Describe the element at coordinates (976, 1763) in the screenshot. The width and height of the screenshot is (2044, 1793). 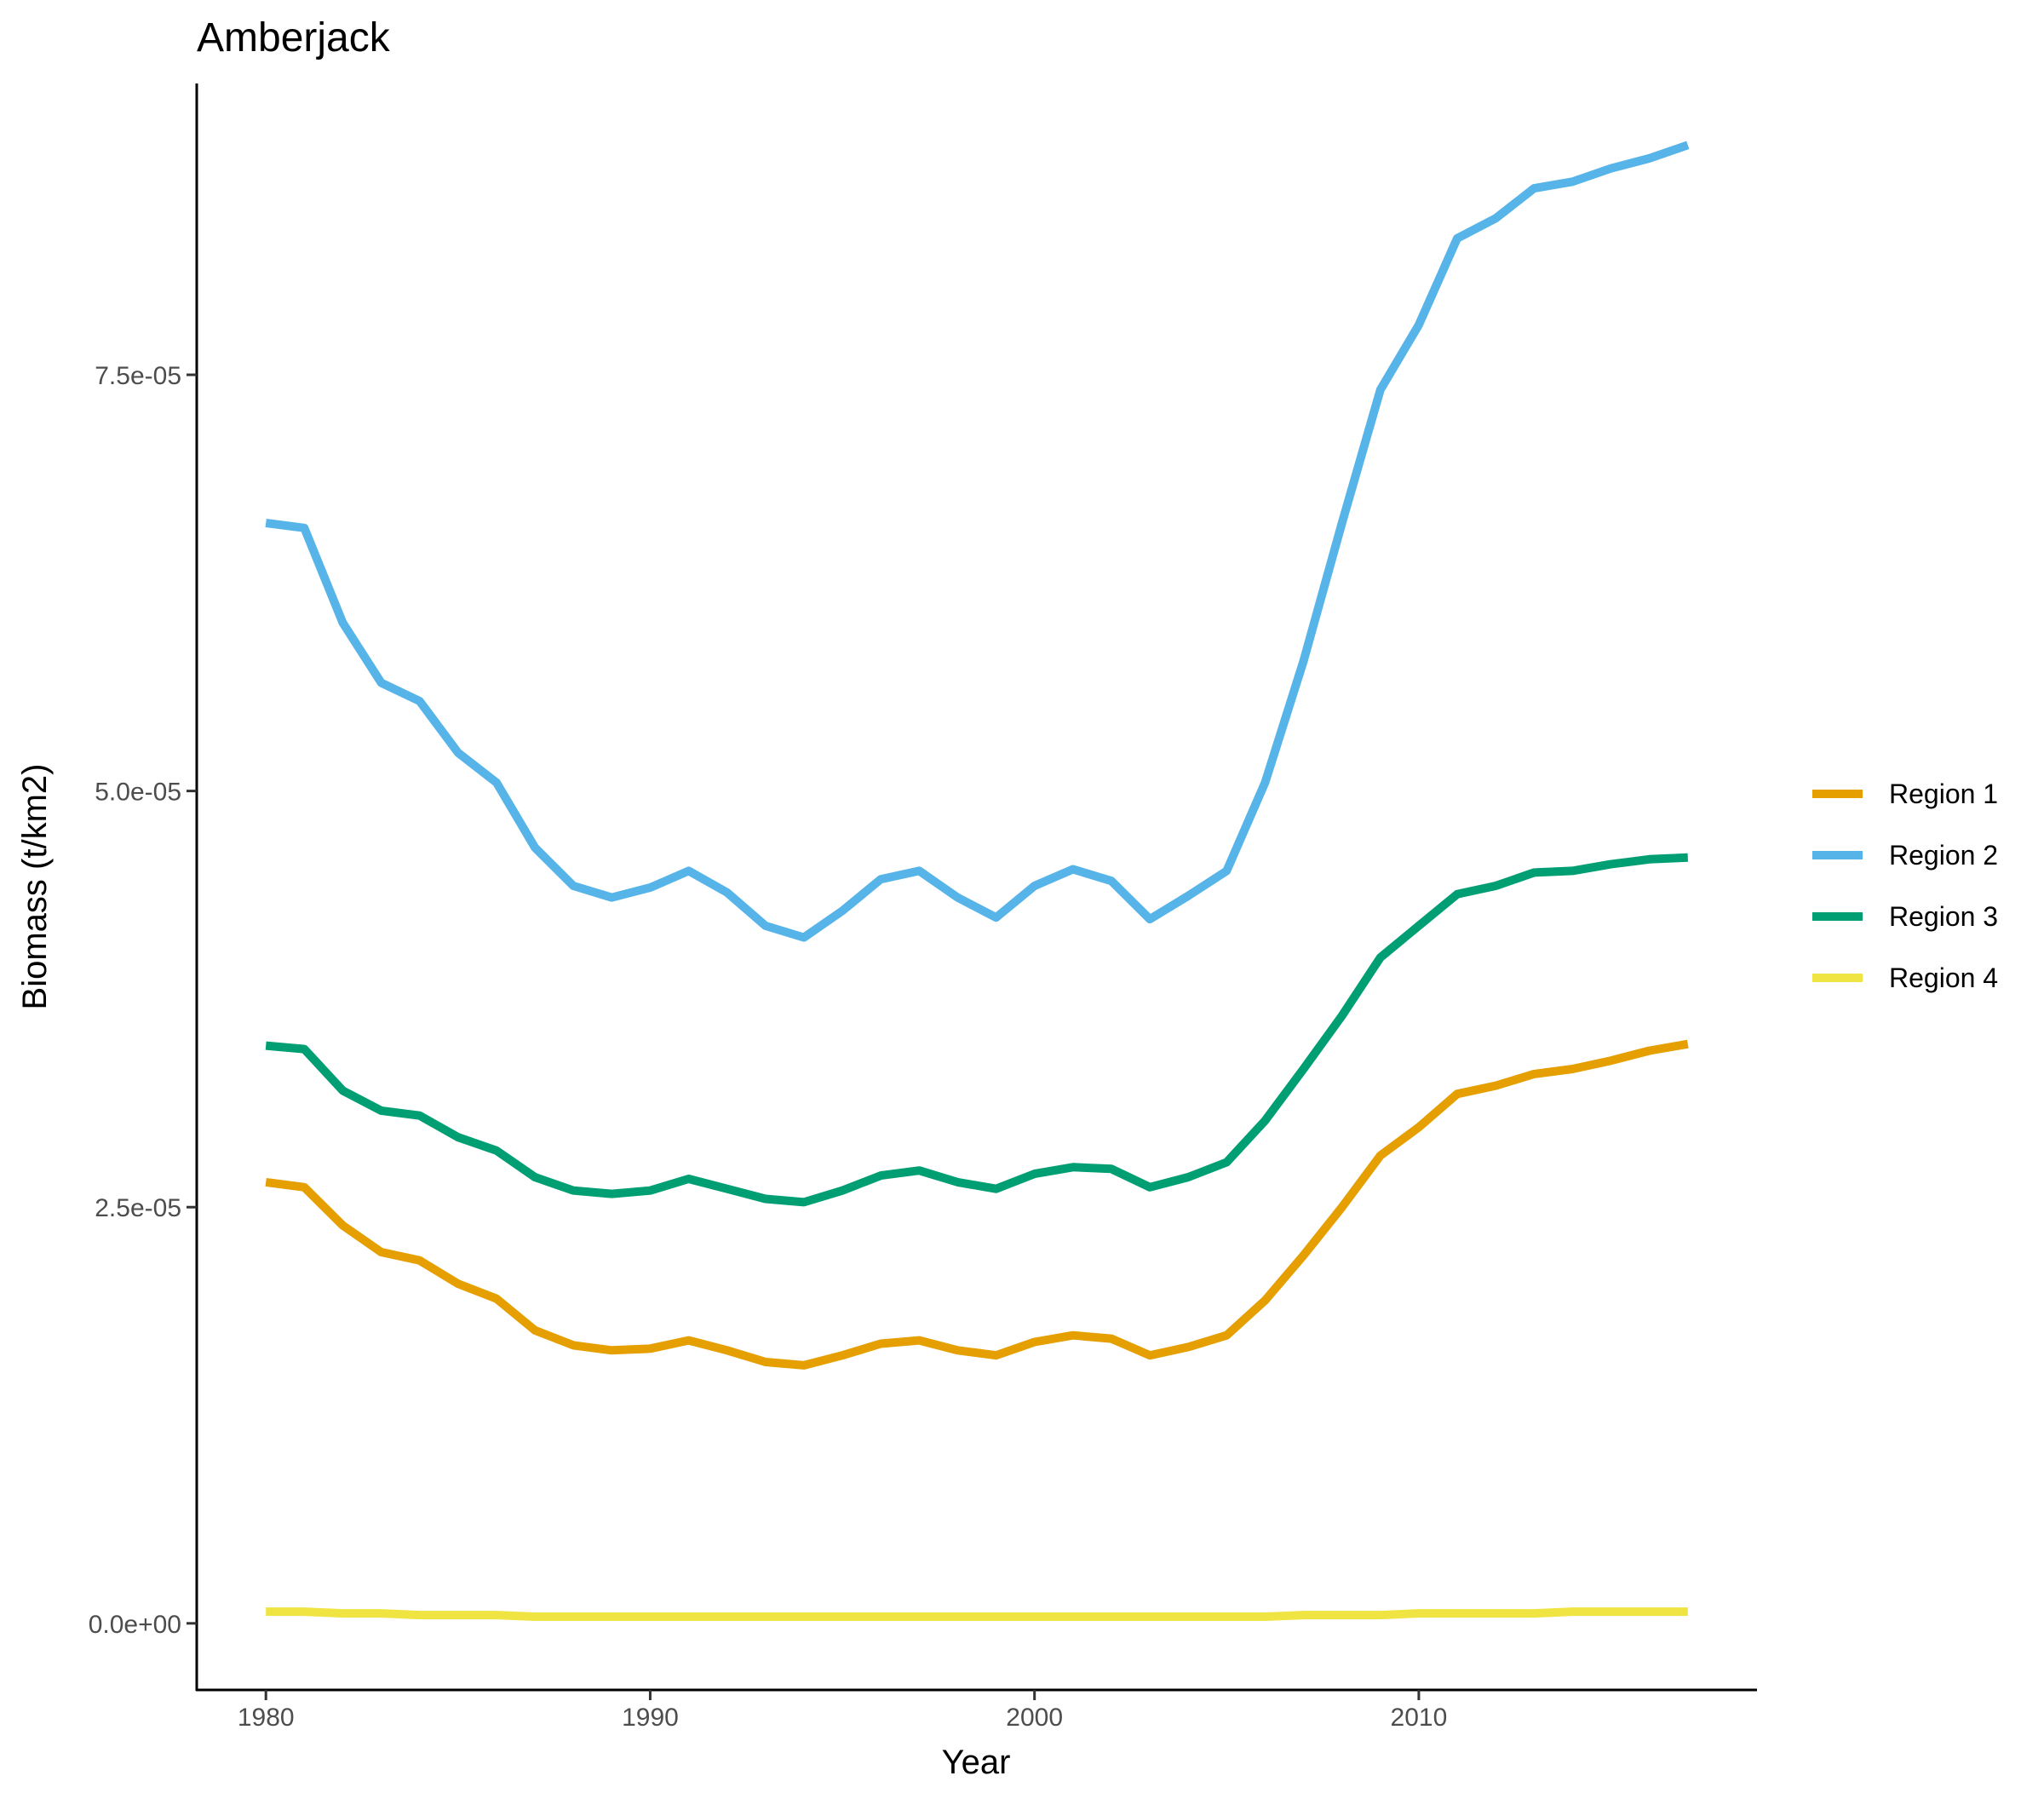
I see `x-axis-title: Year` at that location.